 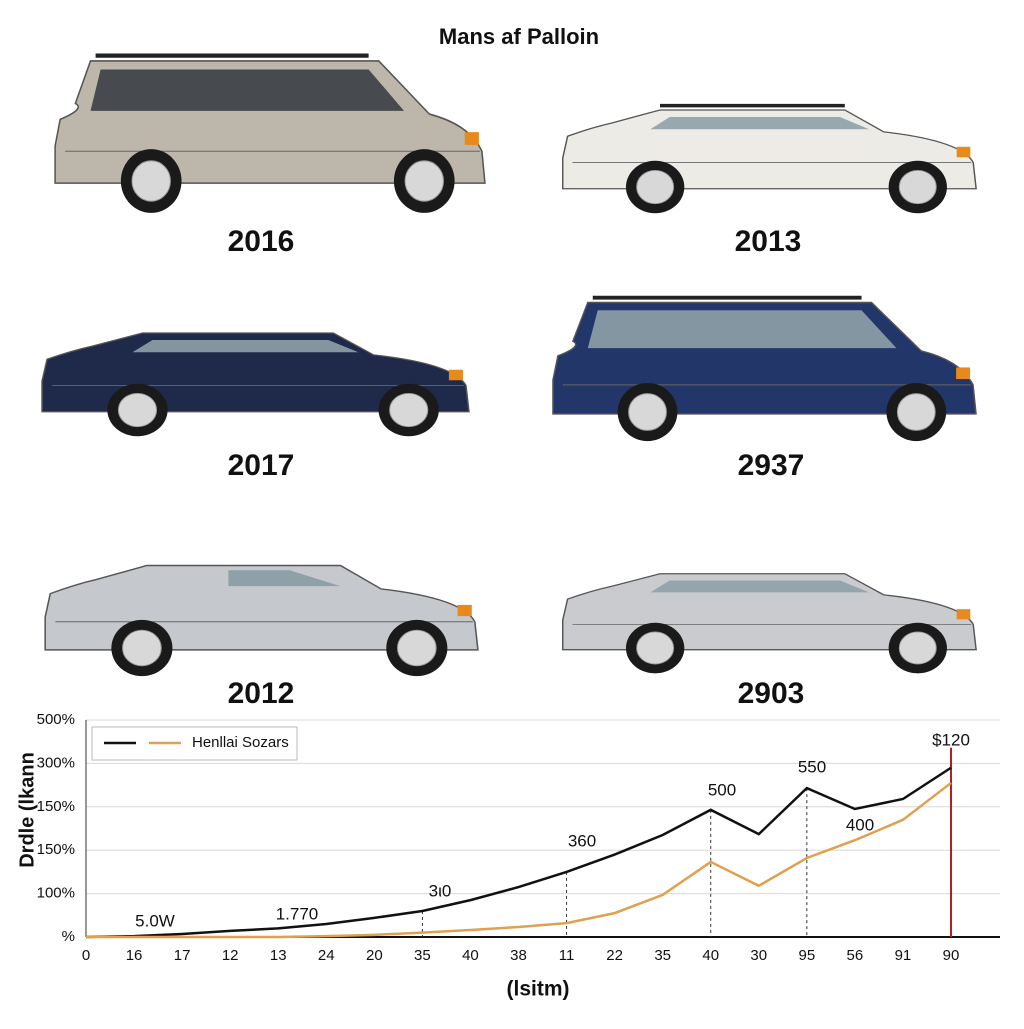 I want to click on annotation: 5.0W, so click(x=155, y=920).